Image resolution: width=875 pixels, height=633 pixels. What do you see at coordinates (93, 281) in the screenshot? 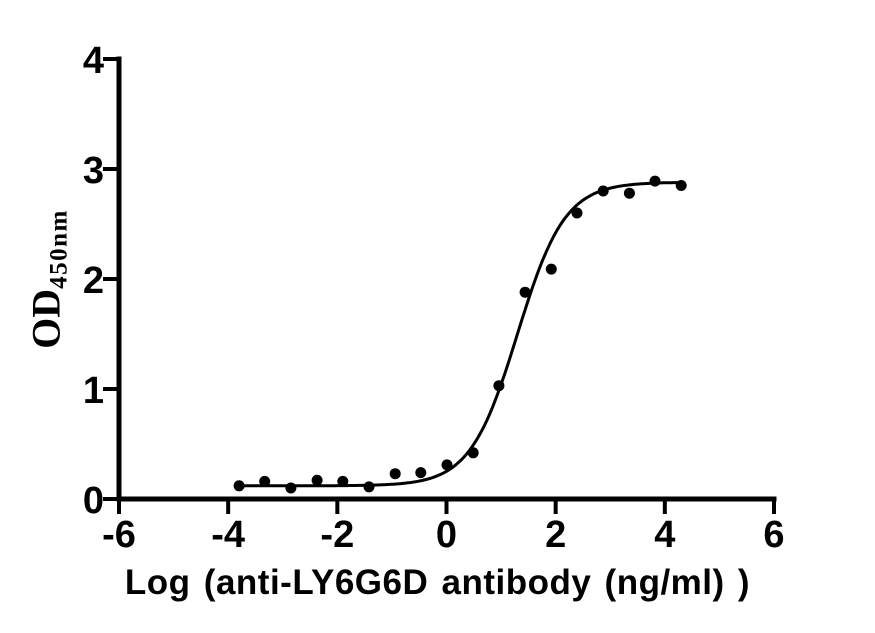
I see `y-tick-label: 2` at bounding box center [93, 281].